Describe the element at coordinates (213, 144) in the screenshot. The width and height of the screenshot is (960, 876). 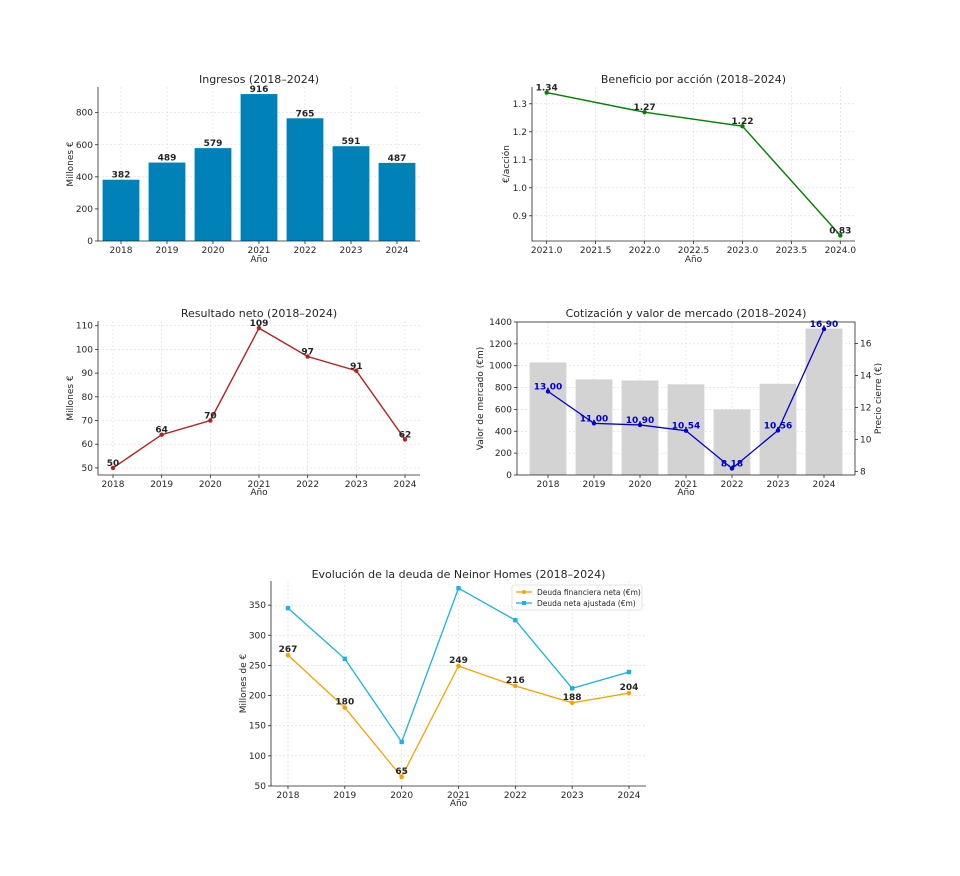
I see `data-label: 579` at that location.